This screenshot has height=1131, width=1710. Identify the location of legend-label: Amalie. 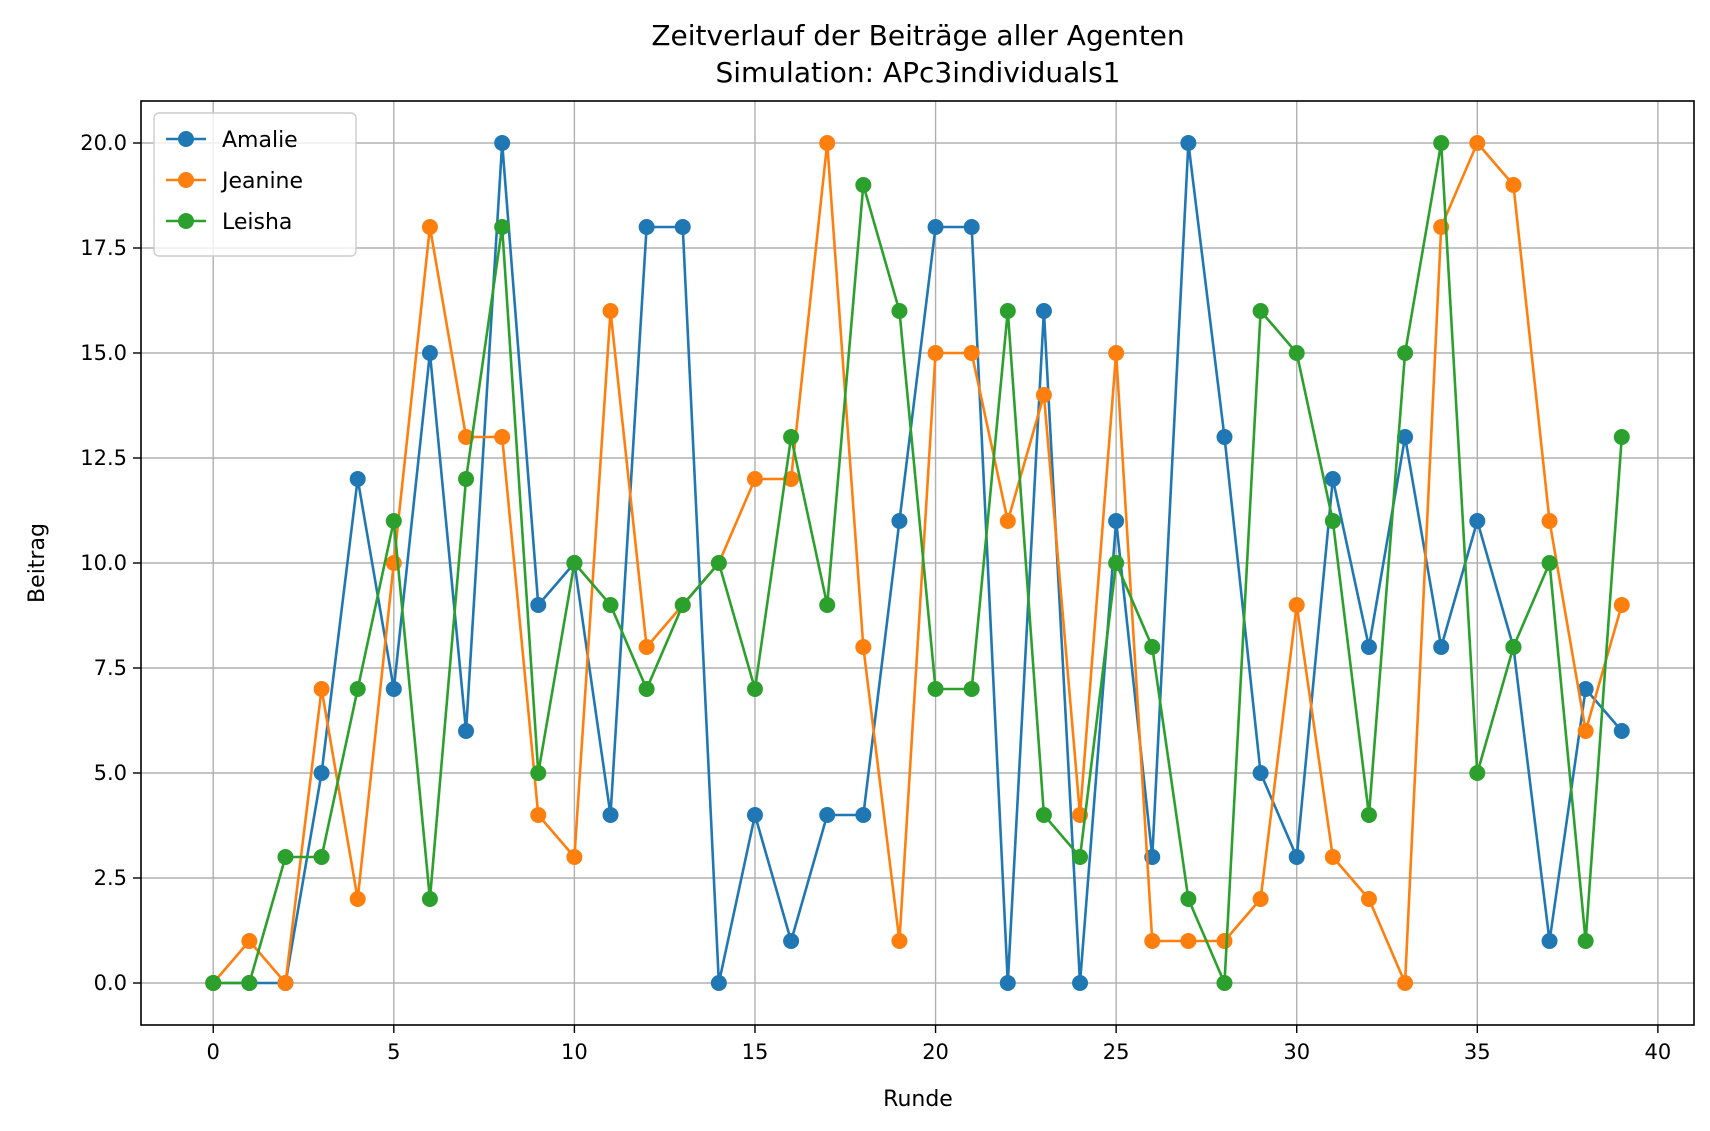
(260, 140).